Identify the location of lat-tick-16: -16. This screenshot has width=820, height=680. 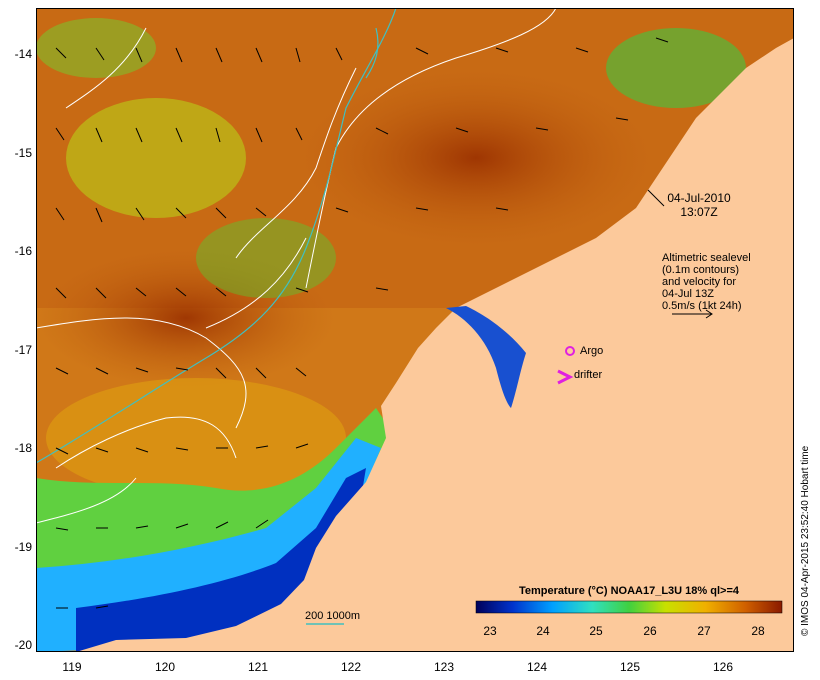
(23, 251).